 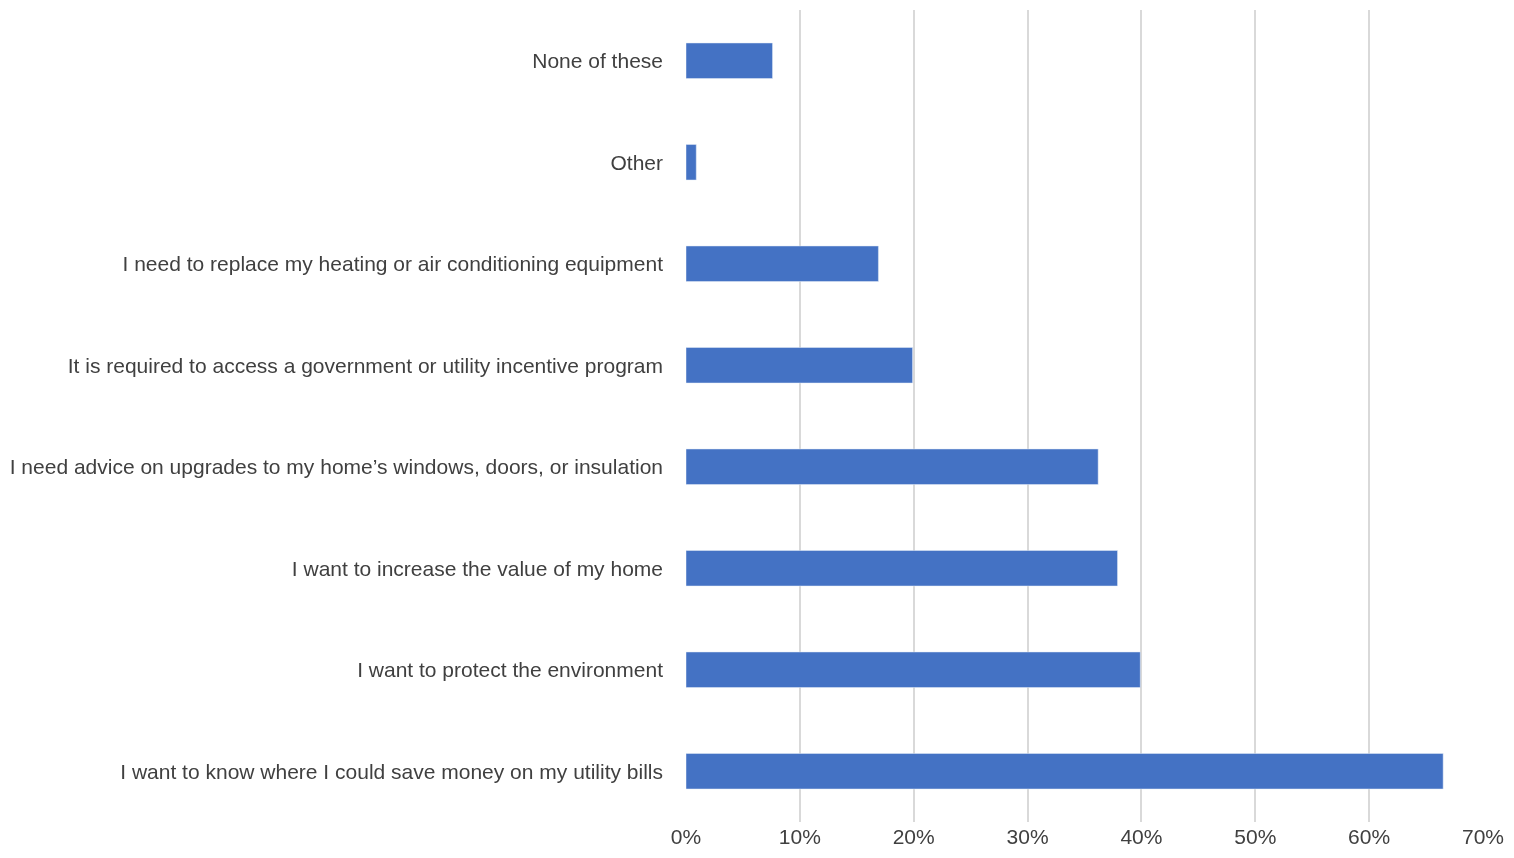 I want to click on x-tick-label: 0%, so click(x=686, y=836).